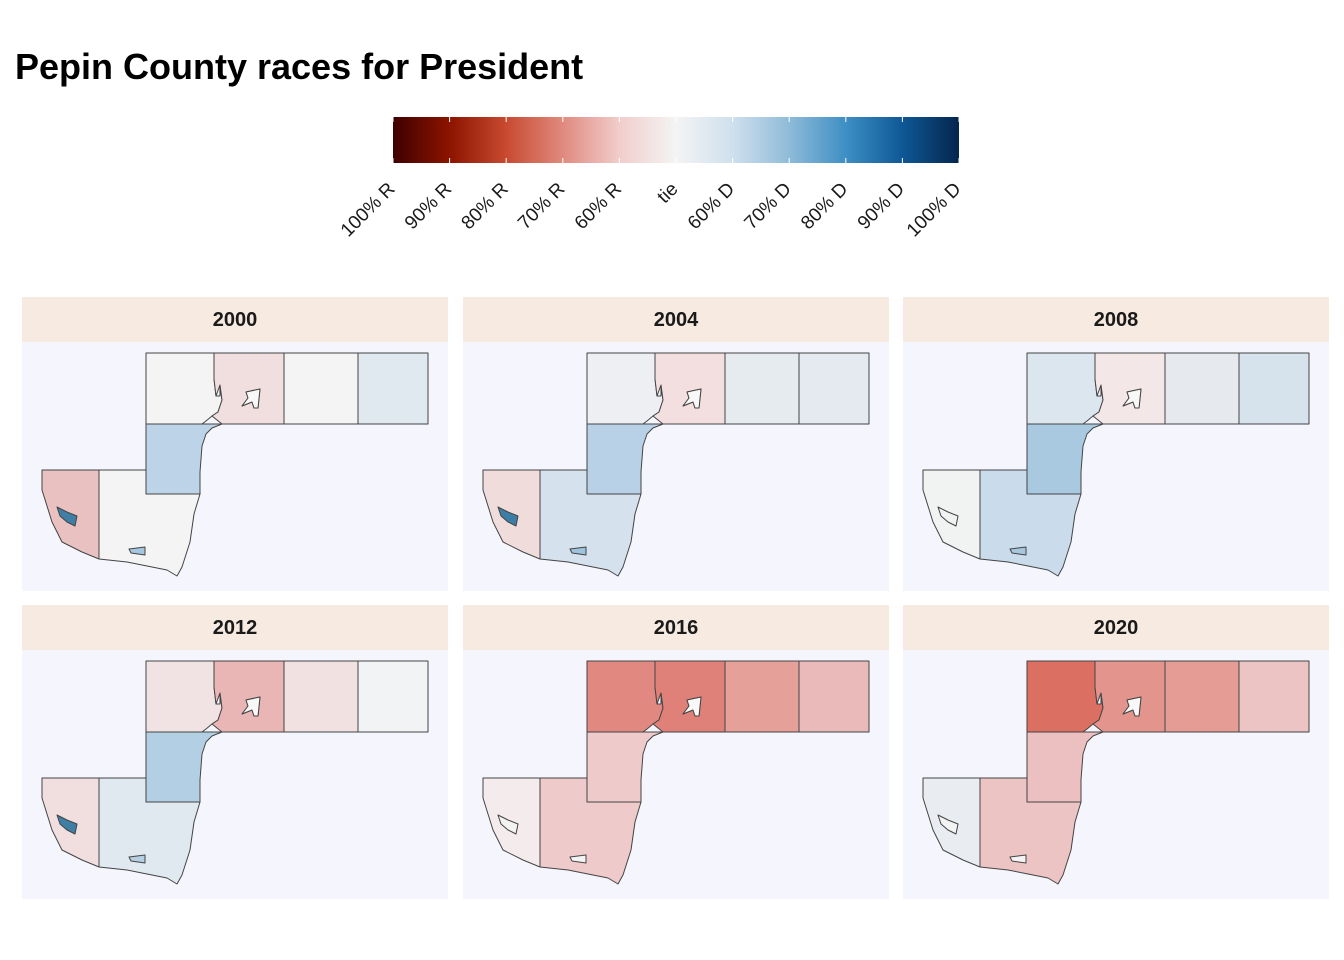 This screenshot has height=960, width=1344. I want to click on legend-label: 100% D, so click(934, 210).